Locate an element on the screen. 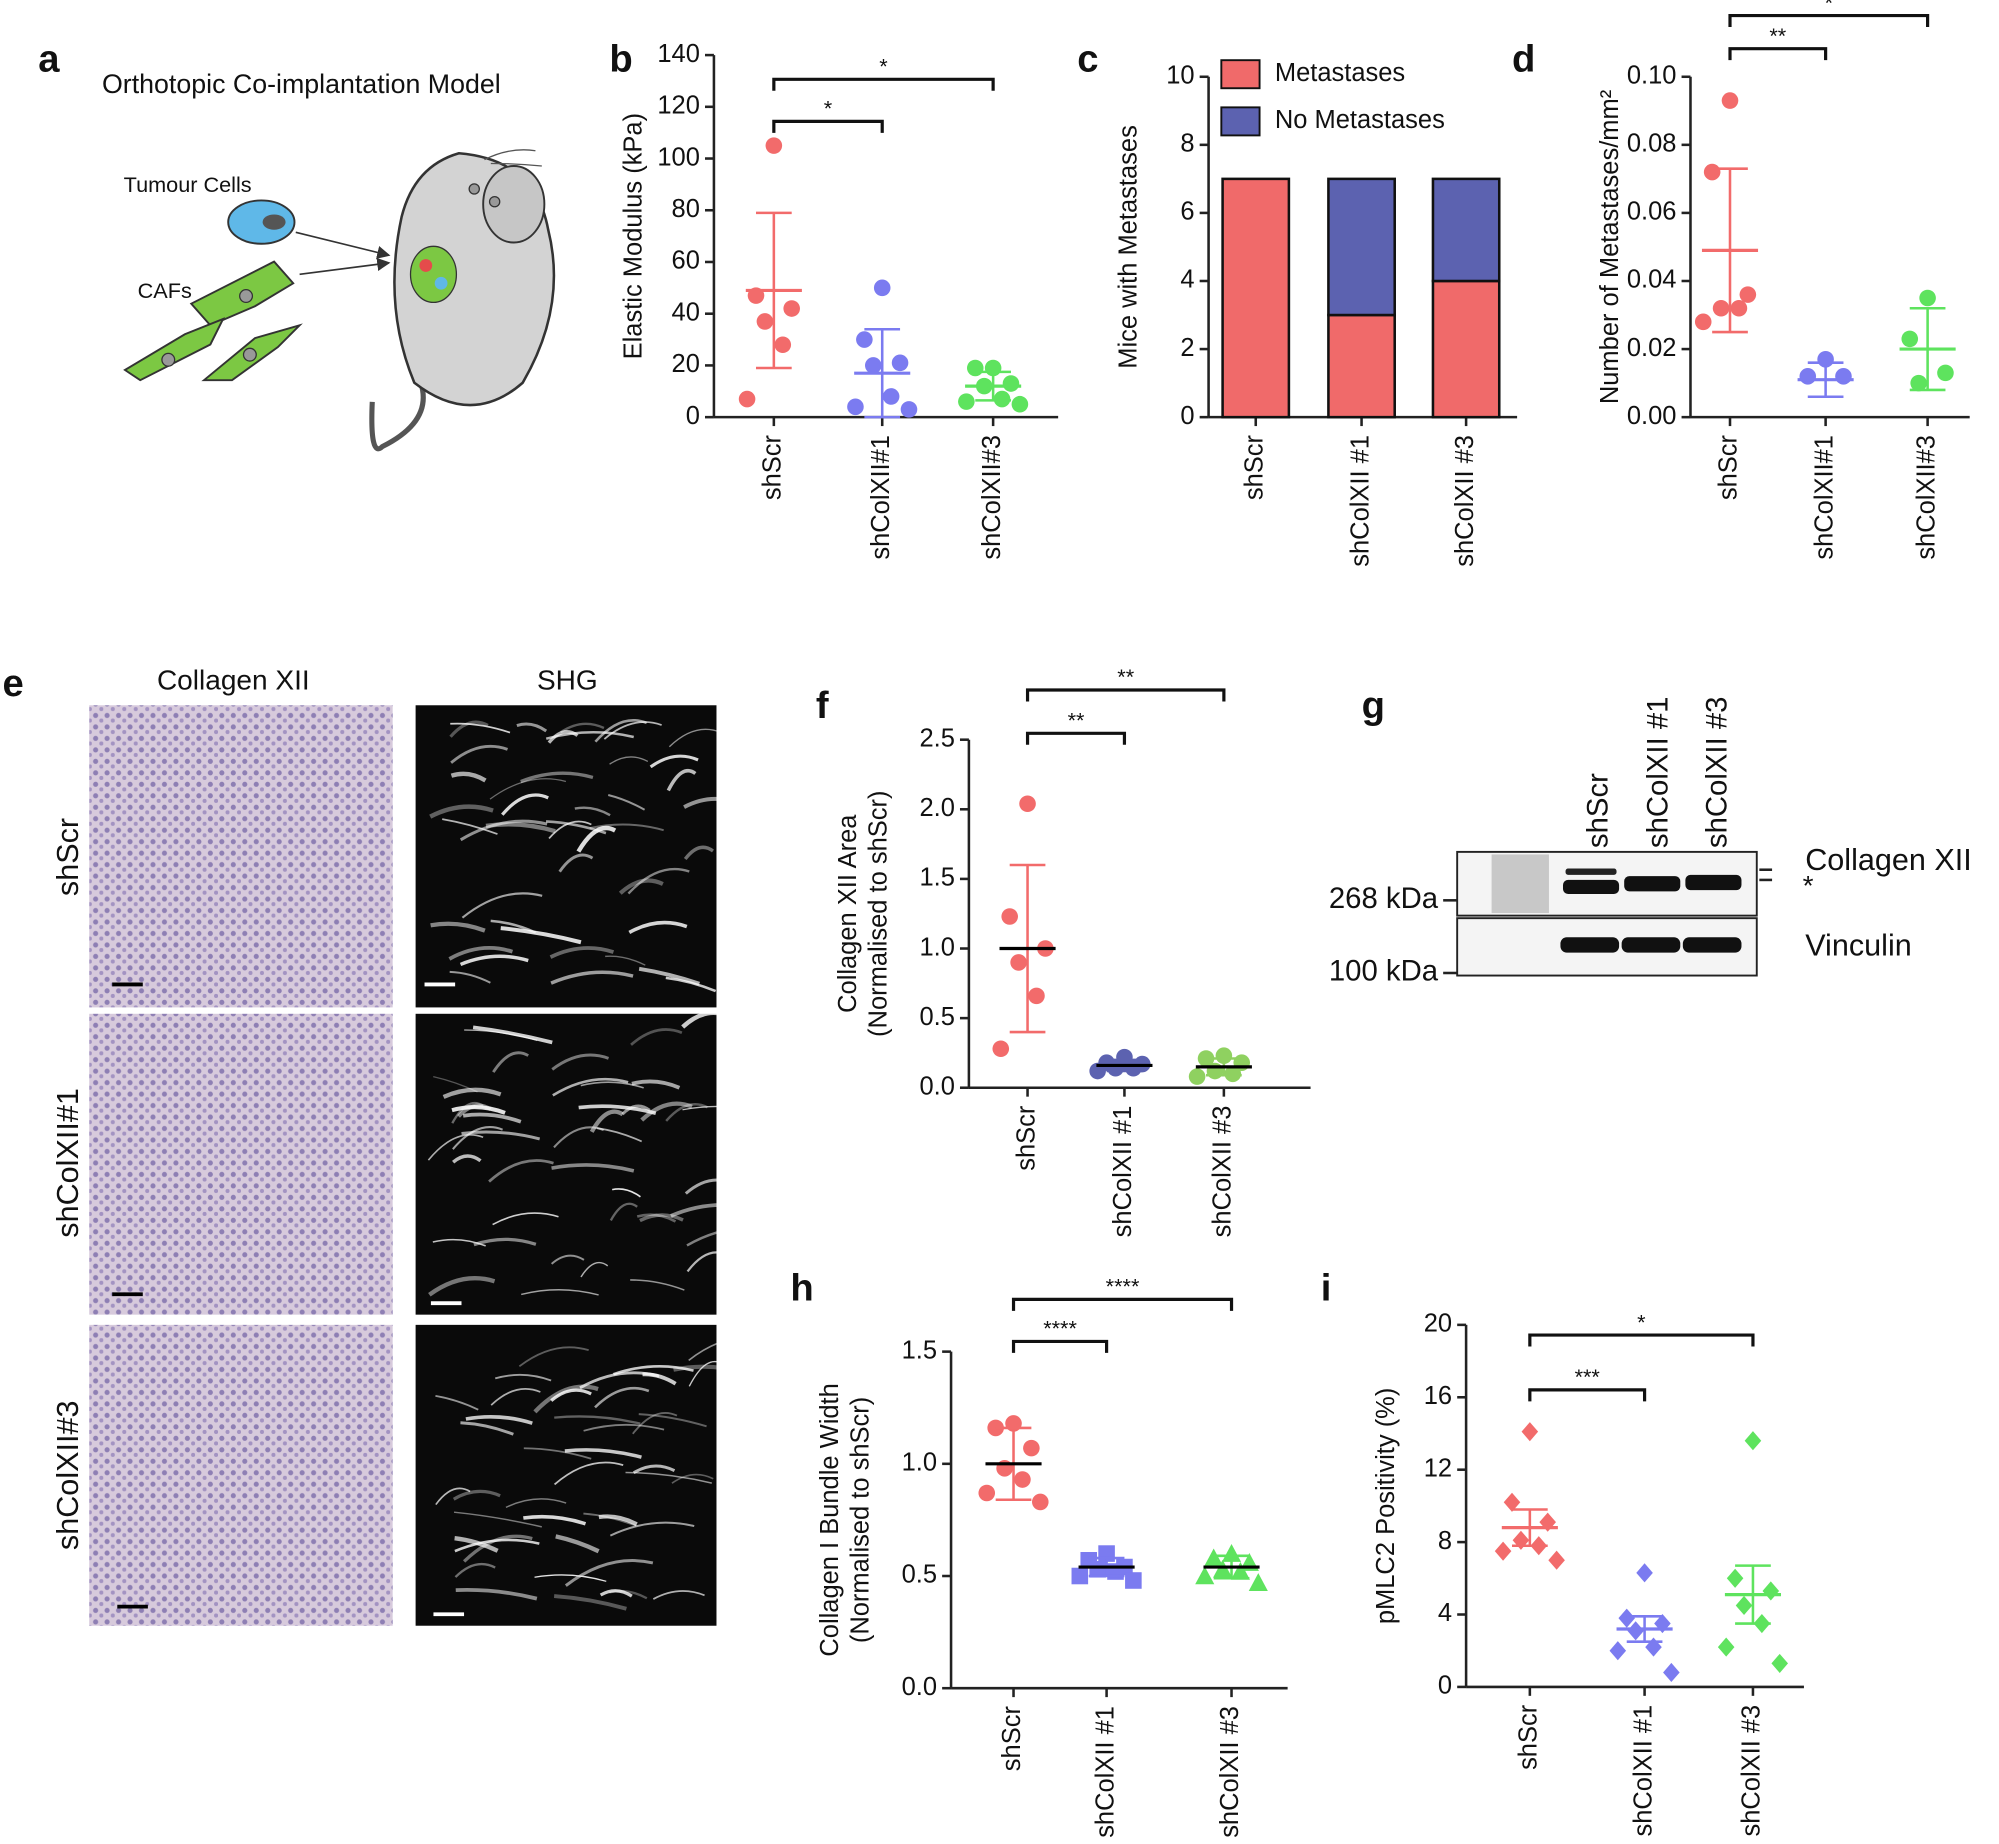 The height and width of the screenshot is (1844, 1999). y-tick-label: 0 is located at coordinates (1445, 1686).